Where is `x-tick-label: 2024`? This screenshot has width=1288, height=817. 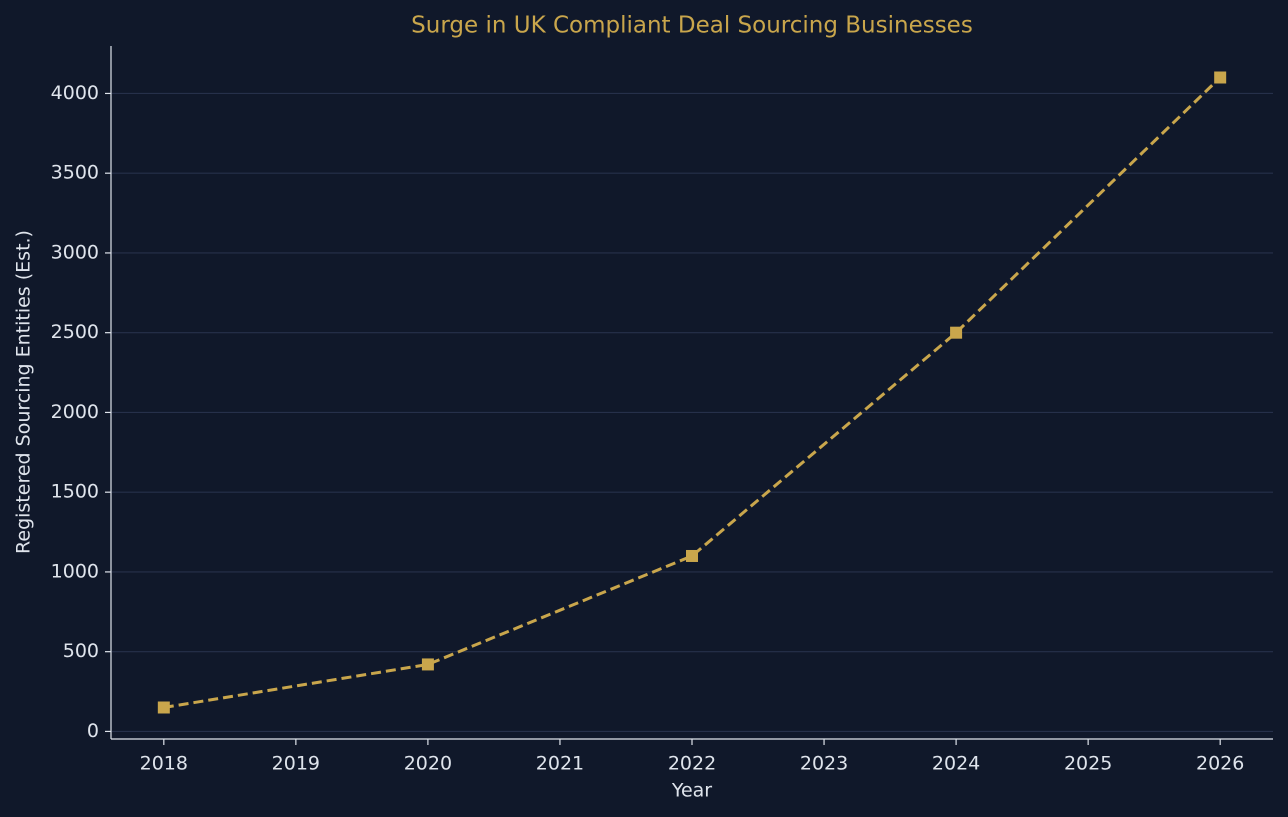
x-tick-label: 2024 is located at coordinates (956, 764).